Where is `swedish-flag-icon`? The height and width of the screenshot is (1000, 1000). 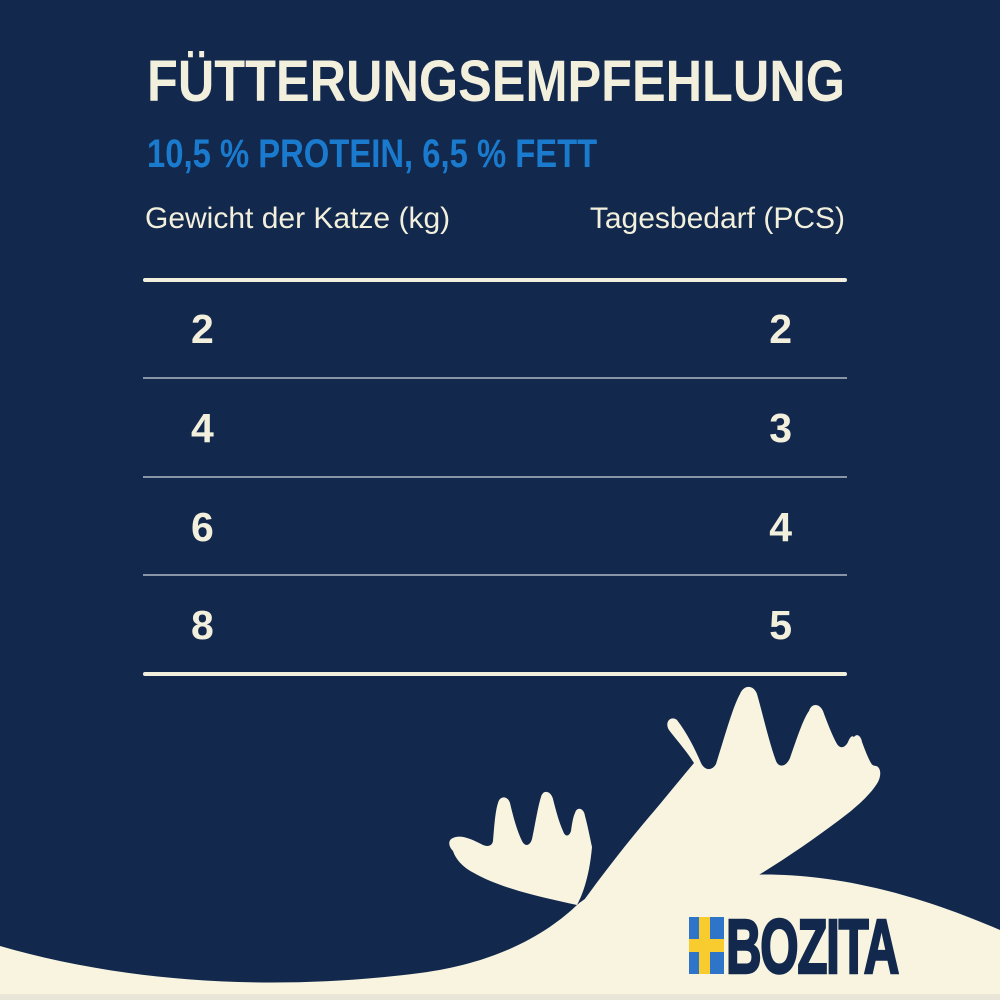 swedish-flag-icon is located at coordinates (706, 945).